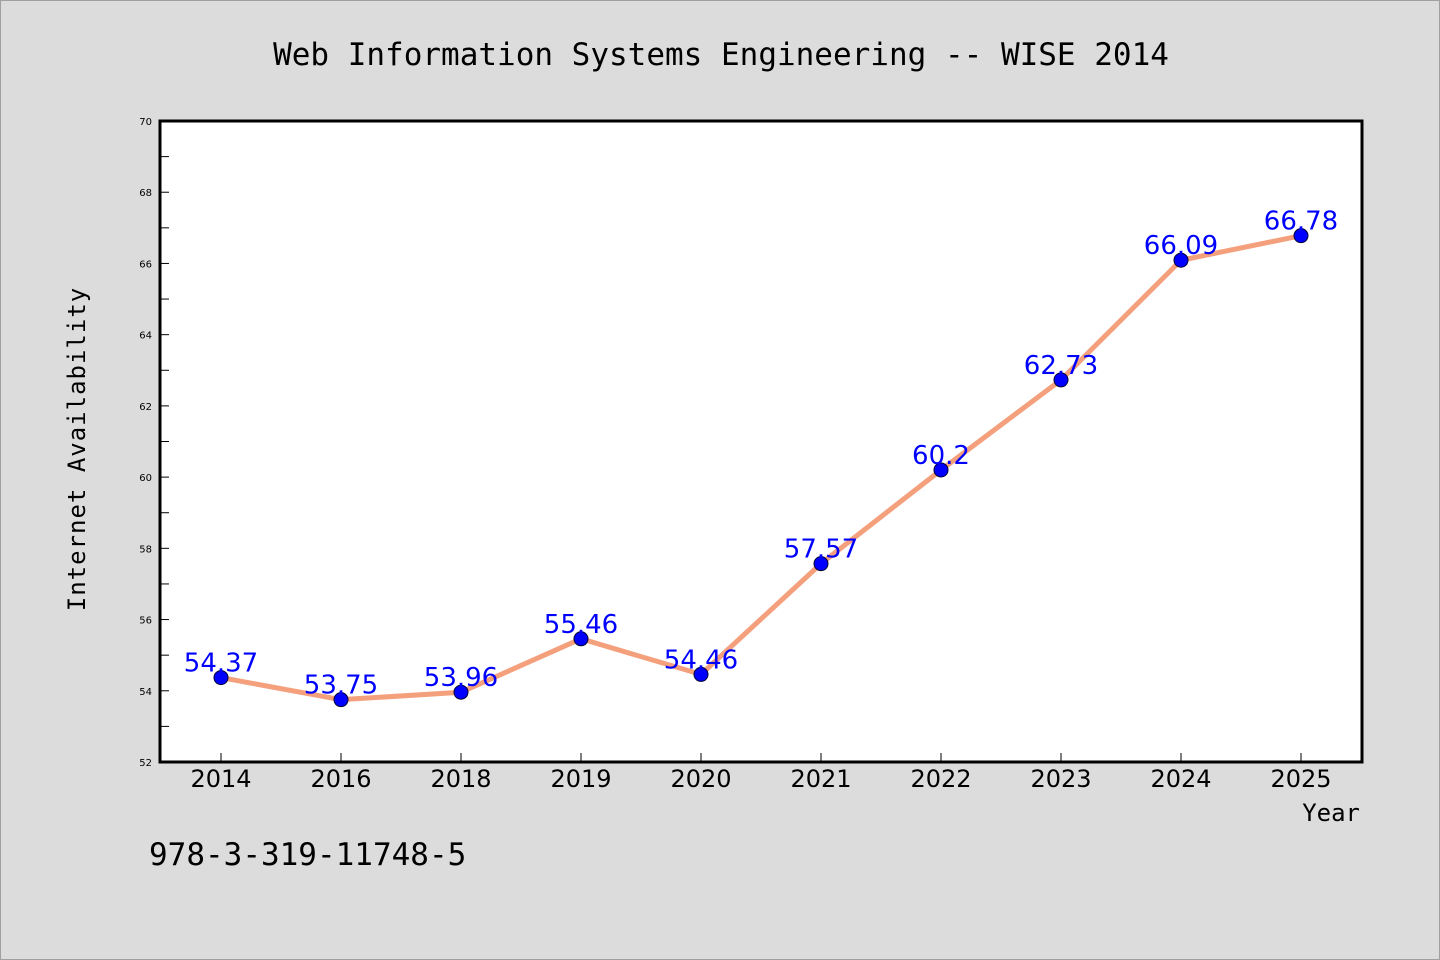  I want to click on y-tick-label: 58, so click(145, 549).